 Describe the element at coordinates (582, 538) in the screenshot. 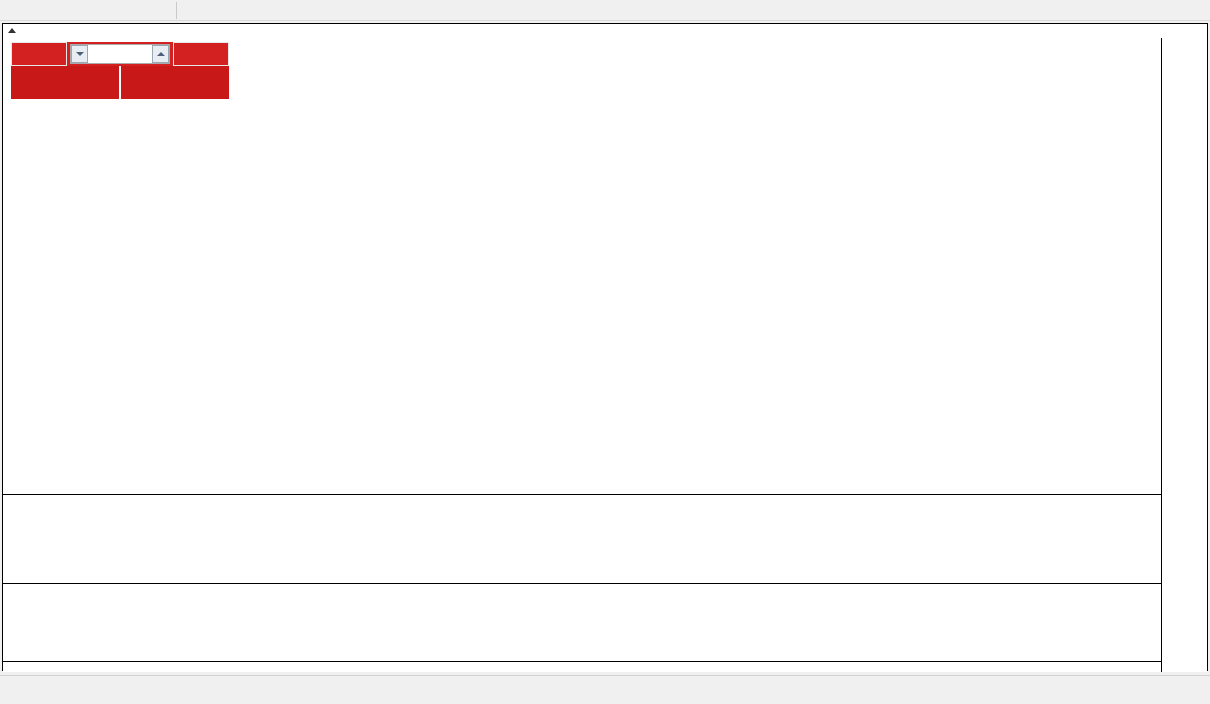

I see `macd-pane` at that location.